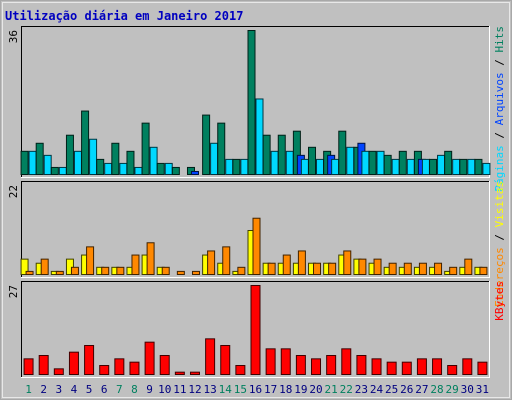  What do you see at coordinates (28, 389) in the screenshot?
I see `x-tick-label: 1` at bounding box center [28, 389].